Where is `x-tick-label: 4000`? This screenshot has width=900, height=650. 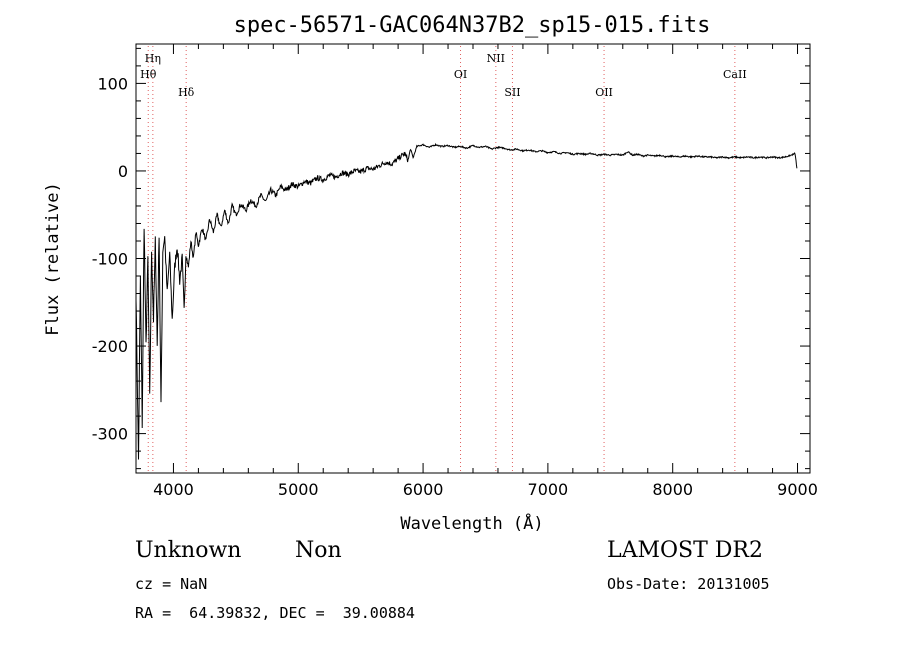
x-tick-label: 4000 is located at coordinates (173, 489).